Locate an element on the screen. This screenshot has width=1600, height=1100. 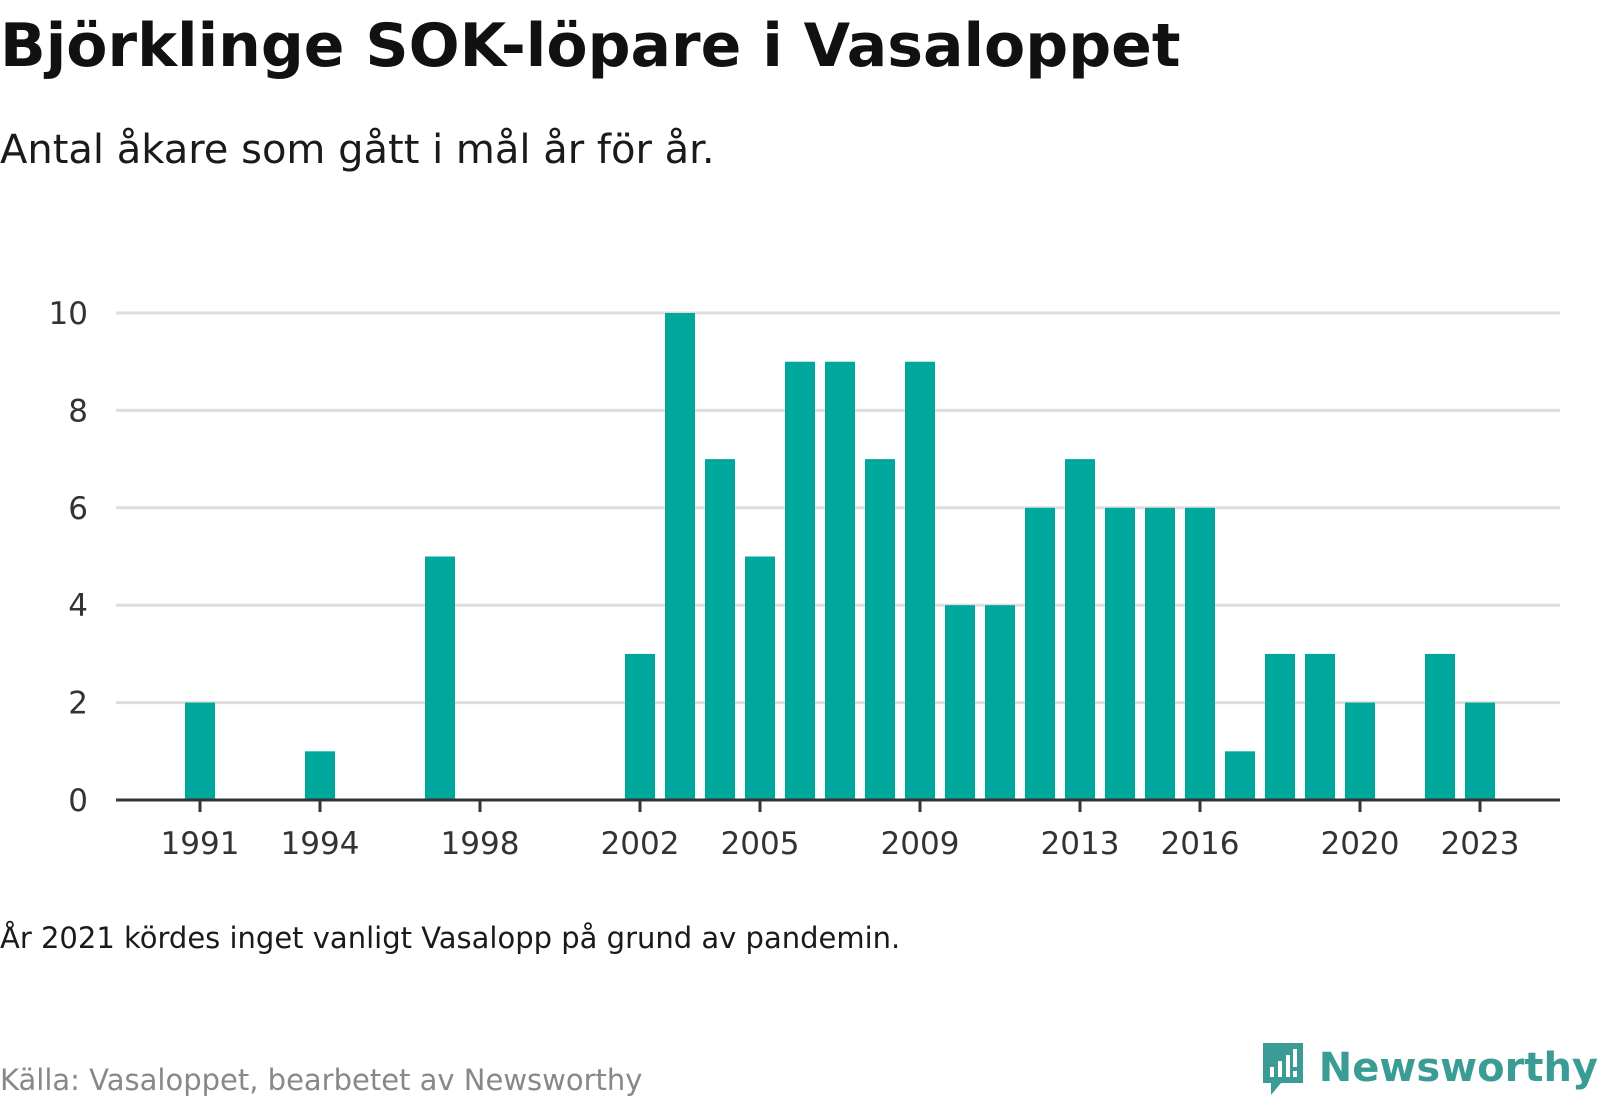
x-tick-label: 2009 is located at coordinates (920, 844).